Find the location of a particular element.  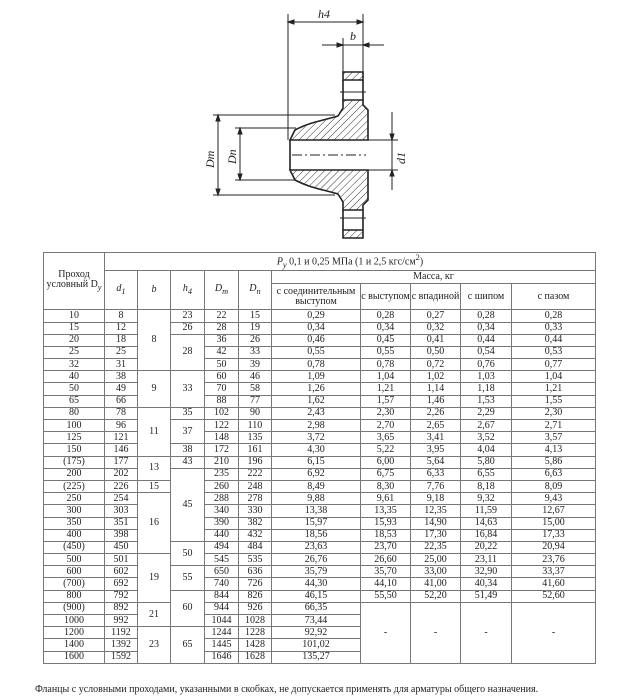

cell-dm: 210 is located at coordinates (221, 462).